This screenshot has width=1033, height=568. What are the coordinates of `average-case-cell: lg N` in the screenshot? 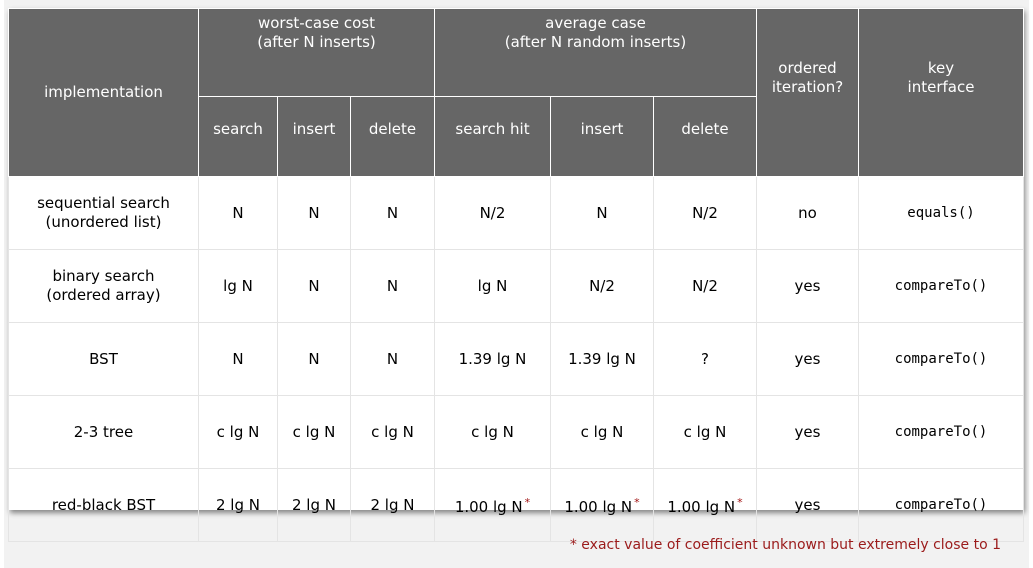 It's located at (492, 286).